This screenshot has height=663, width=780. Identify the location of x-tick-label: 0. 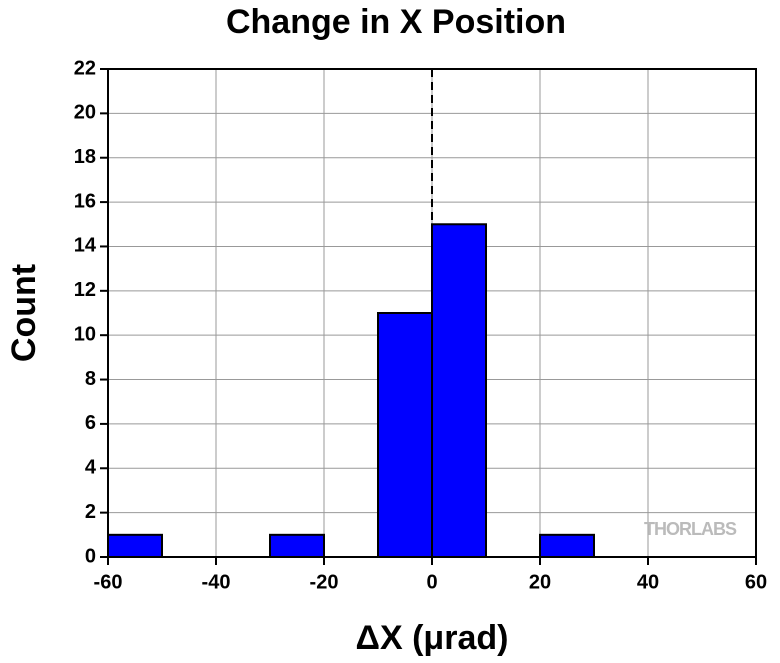
(431, 582).